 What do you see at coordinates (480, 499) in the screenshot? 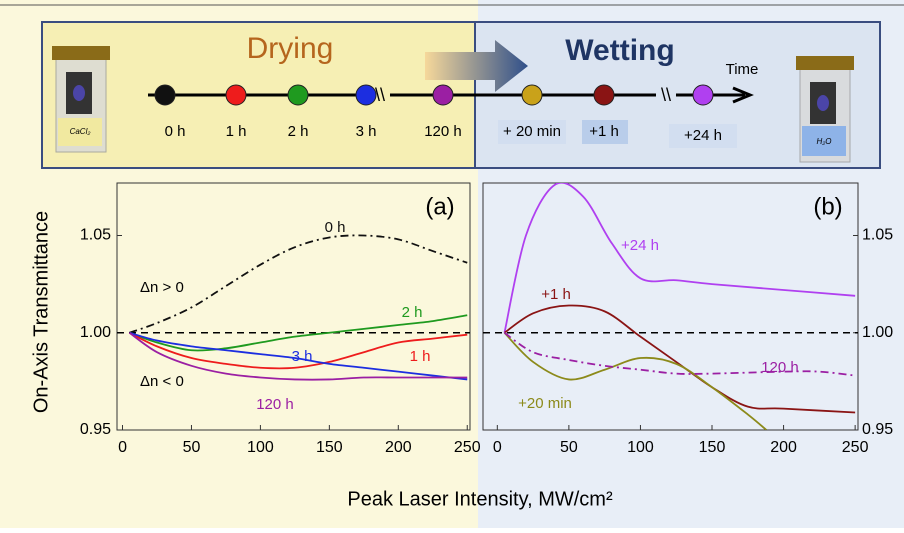
I see `x-axis-label: Peak Laser Intensity, MW/cm²` at bounding box center [480, 499].